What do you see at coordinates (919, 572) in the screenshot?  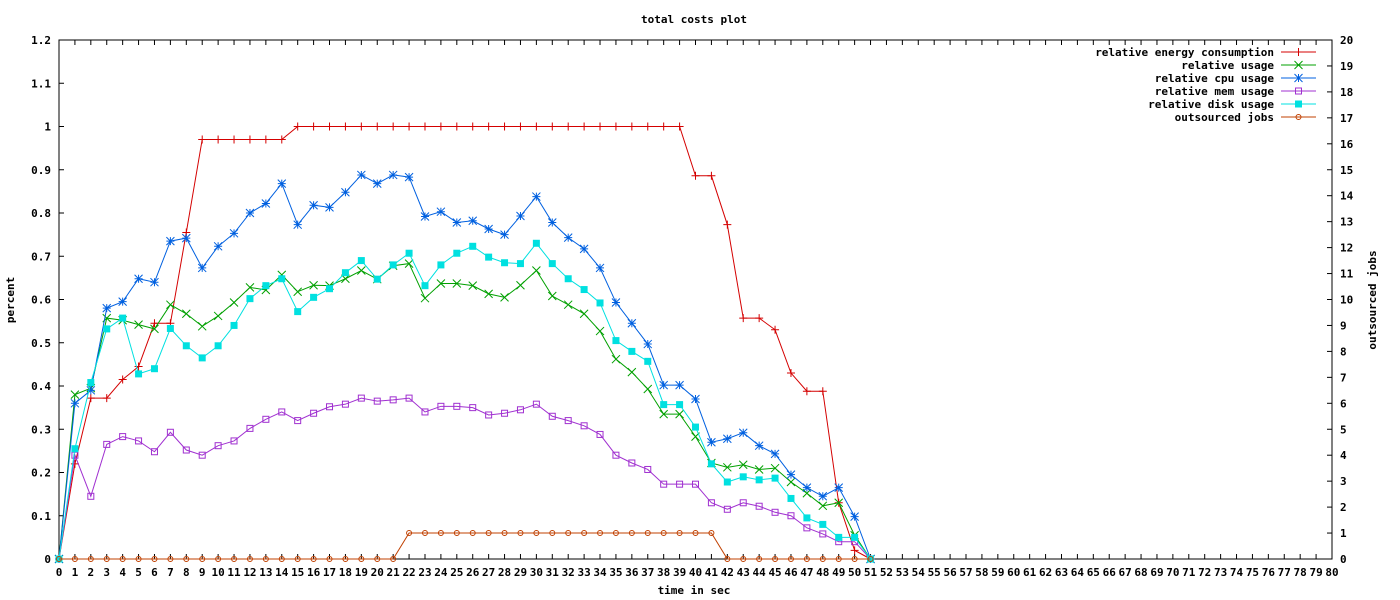 I see `x-tick-label: 54` at bounding box center [919, 572].